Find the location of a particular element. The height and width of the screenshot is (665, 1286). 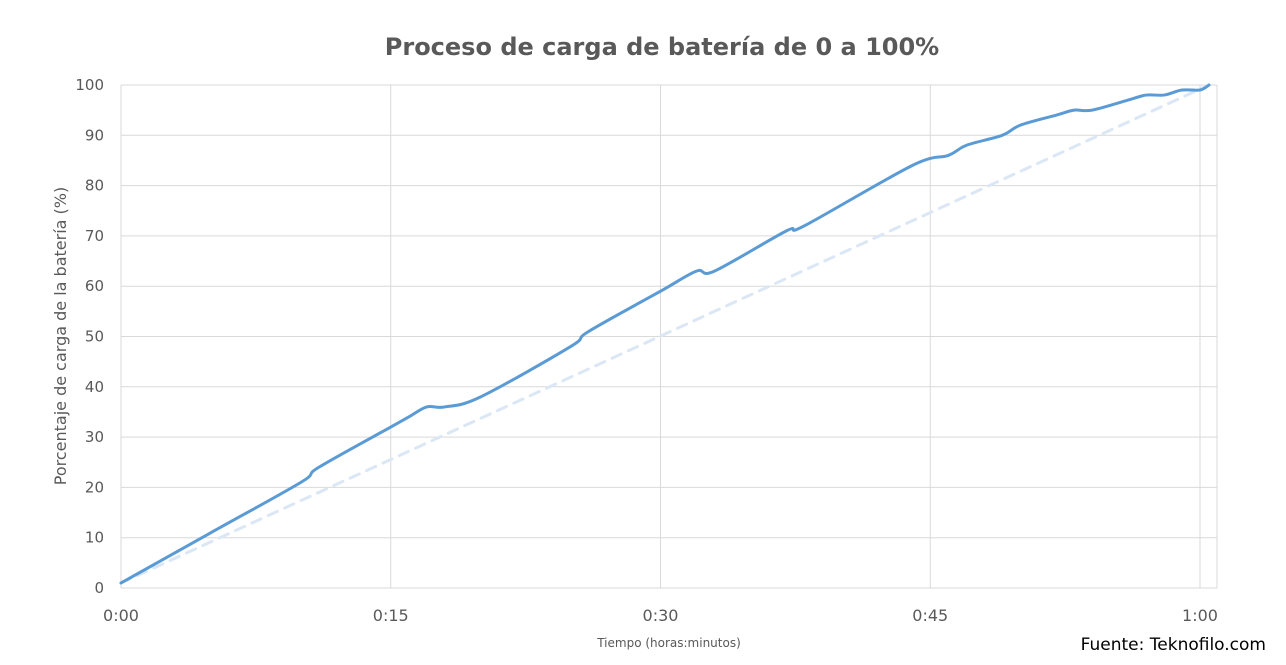

x-tick-label: 0:15 is located at coordinates (391, 615).